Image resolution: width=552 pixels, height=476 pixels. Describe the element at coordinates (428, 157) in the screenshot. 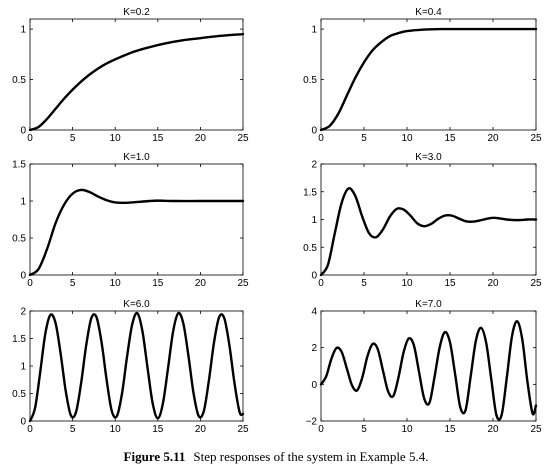

I see `chart-title: K=3.0` at that location.